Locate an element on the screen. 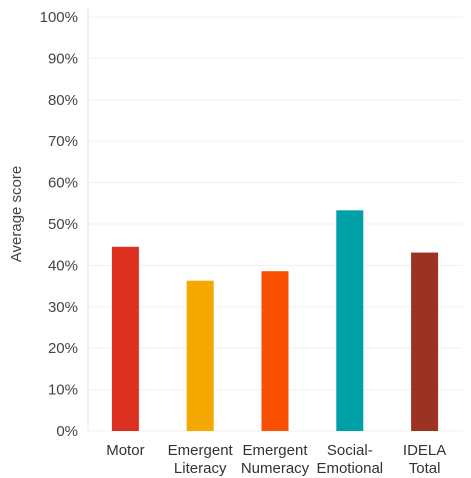  x-tick-label: Emergent Numeracy is located at coordinates (275, 459).